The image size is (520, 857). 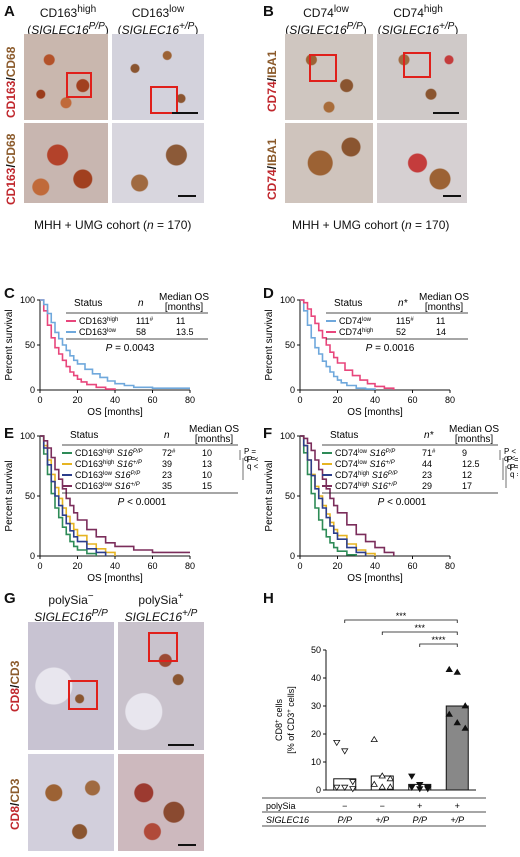 What do you see at coordinates (145, 321) in the screenshot?
I see `legend-n: 111#` at bounding box center [145, 321].